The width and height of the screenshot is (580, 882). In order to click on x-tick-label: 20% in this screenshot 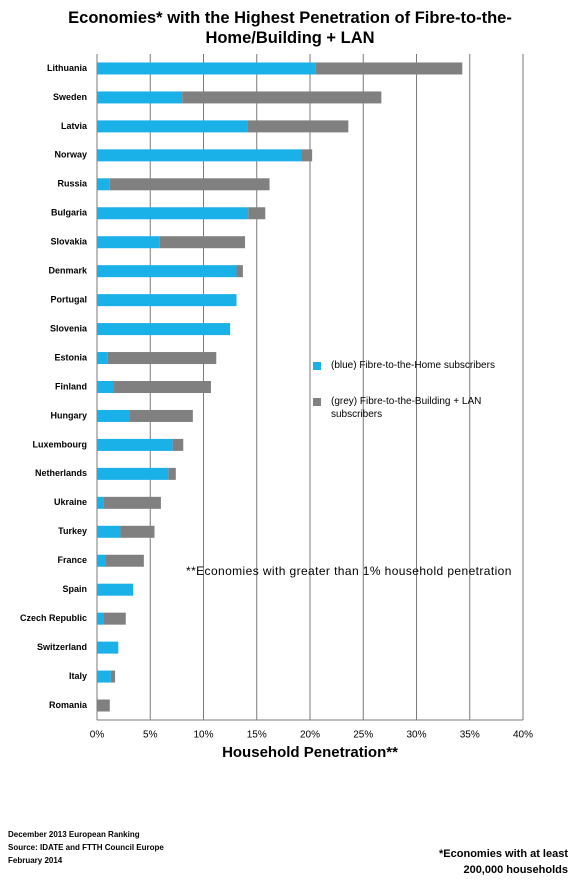, I will do `click(310, 735)`.